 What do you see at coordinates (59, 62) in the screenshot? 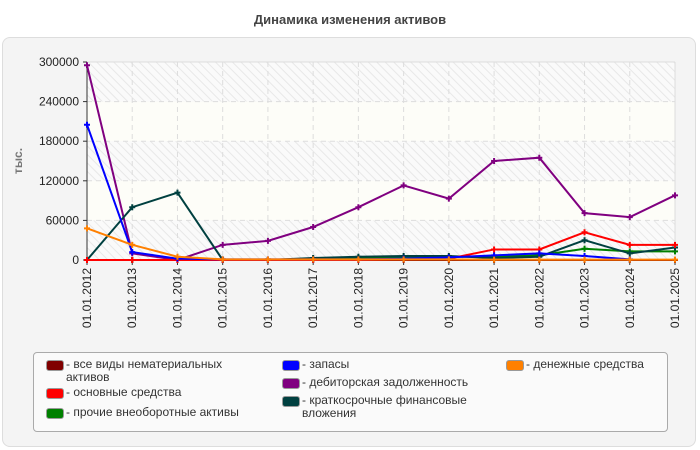
I see `y-tick-label: 300000` at bounding box center [59, 62].